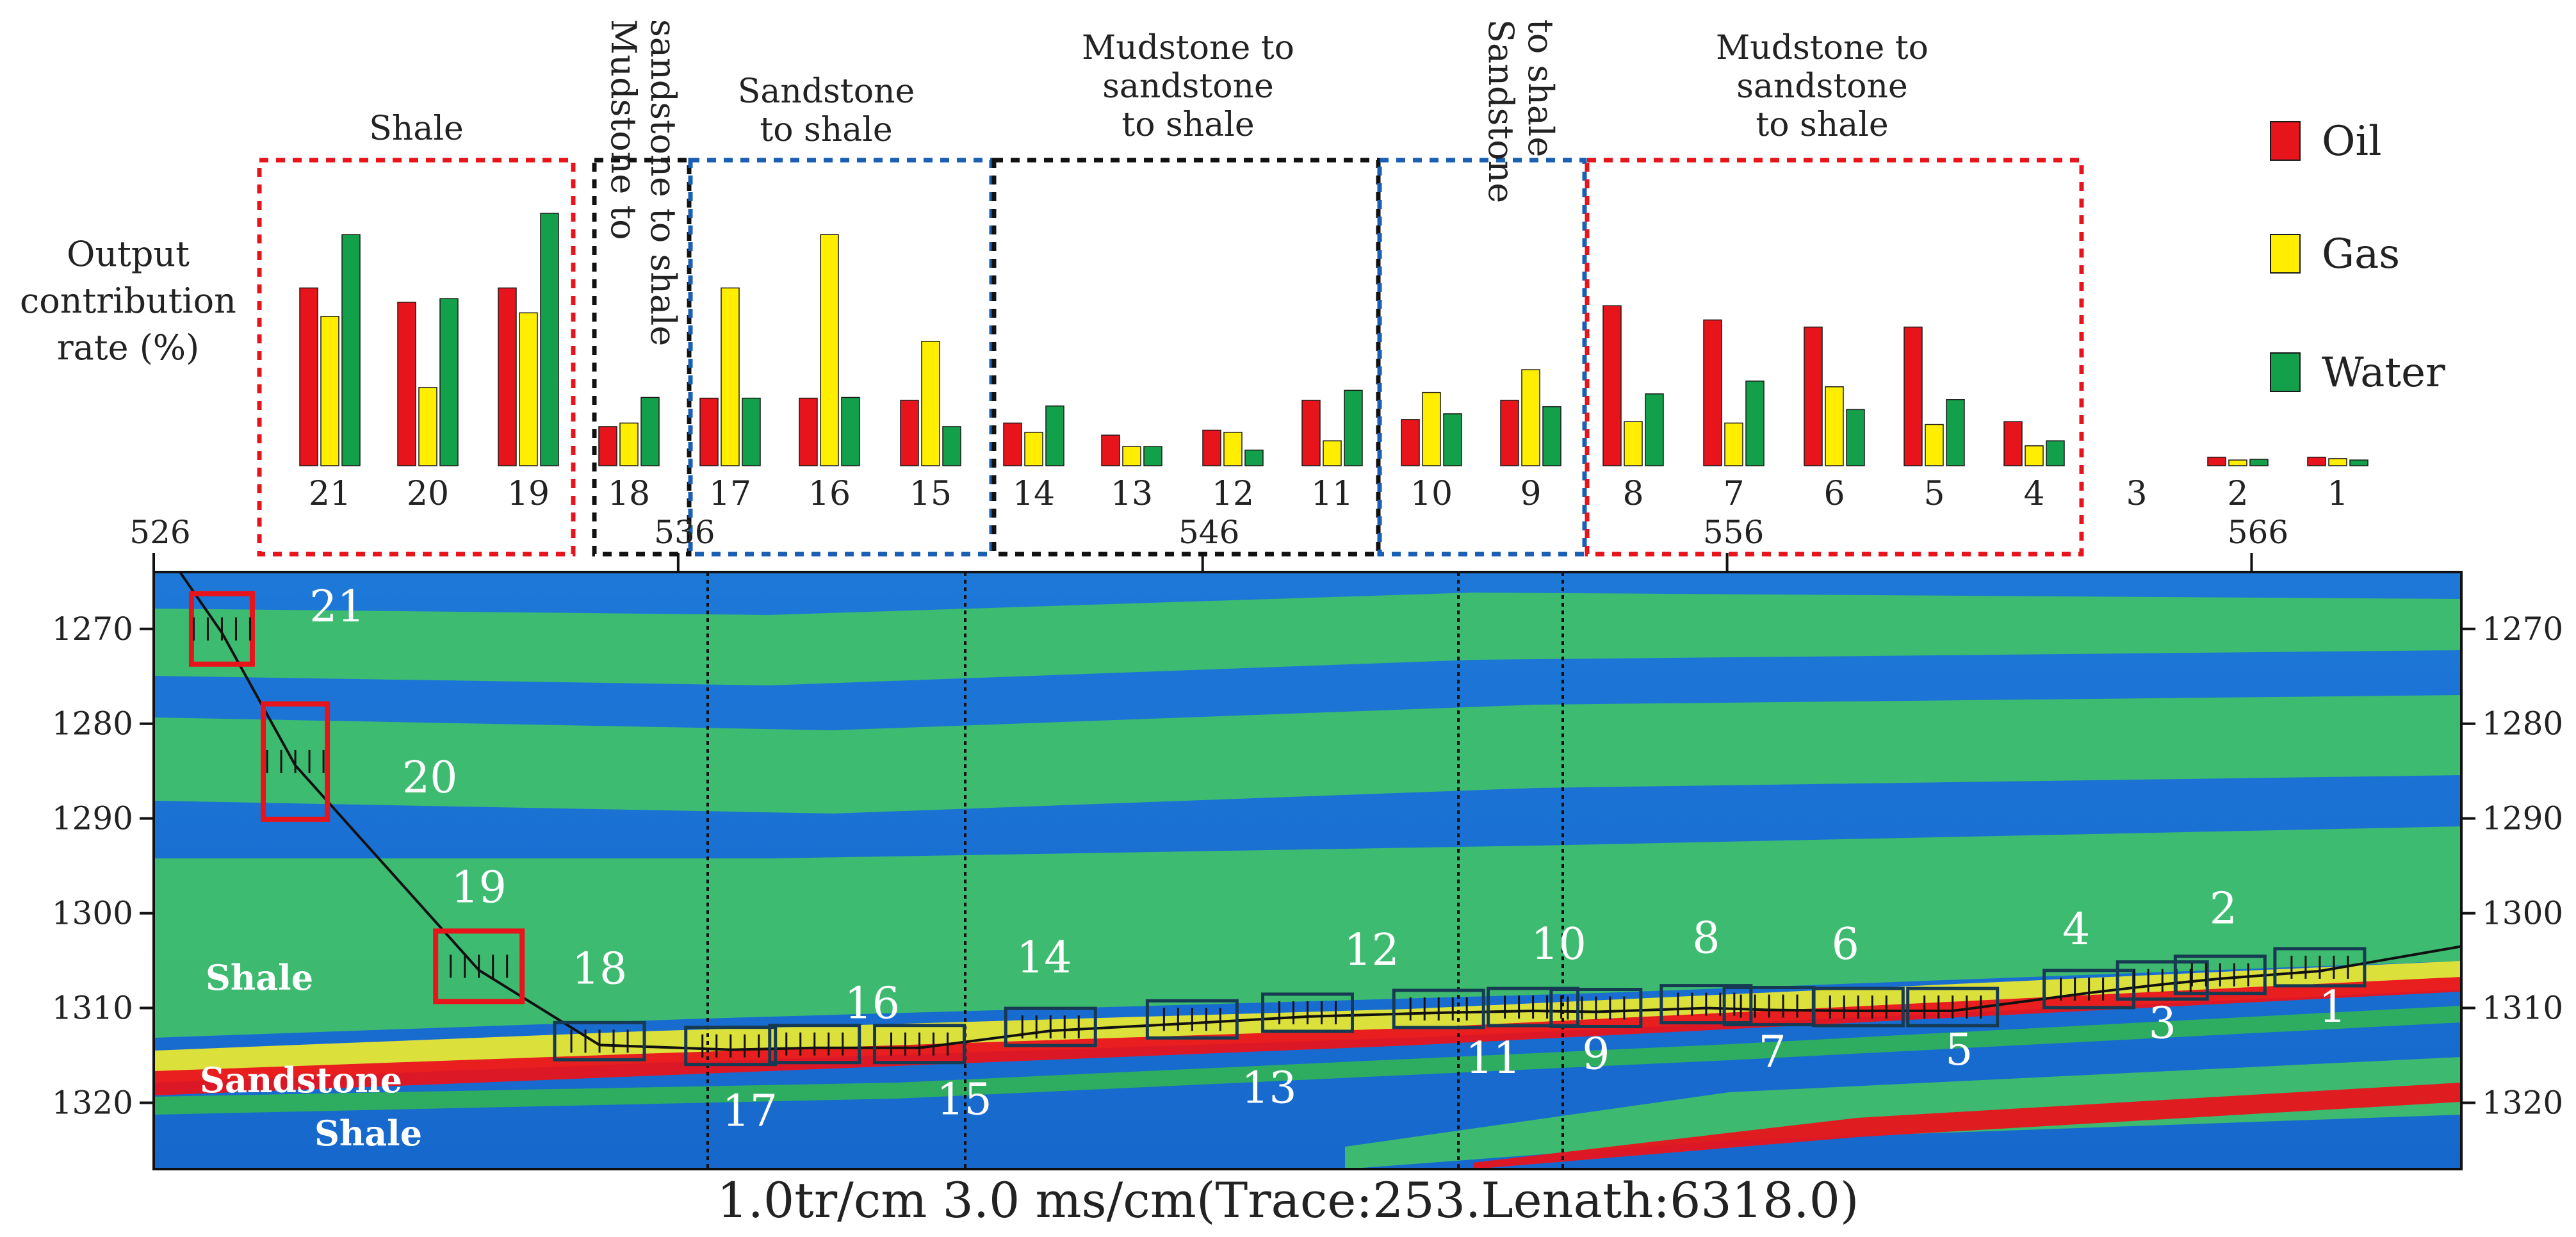  What do you see at coordinates (1834, 494) in the screenshot?
I see `category-label-6: 6` at bounding box center [1834, 494].